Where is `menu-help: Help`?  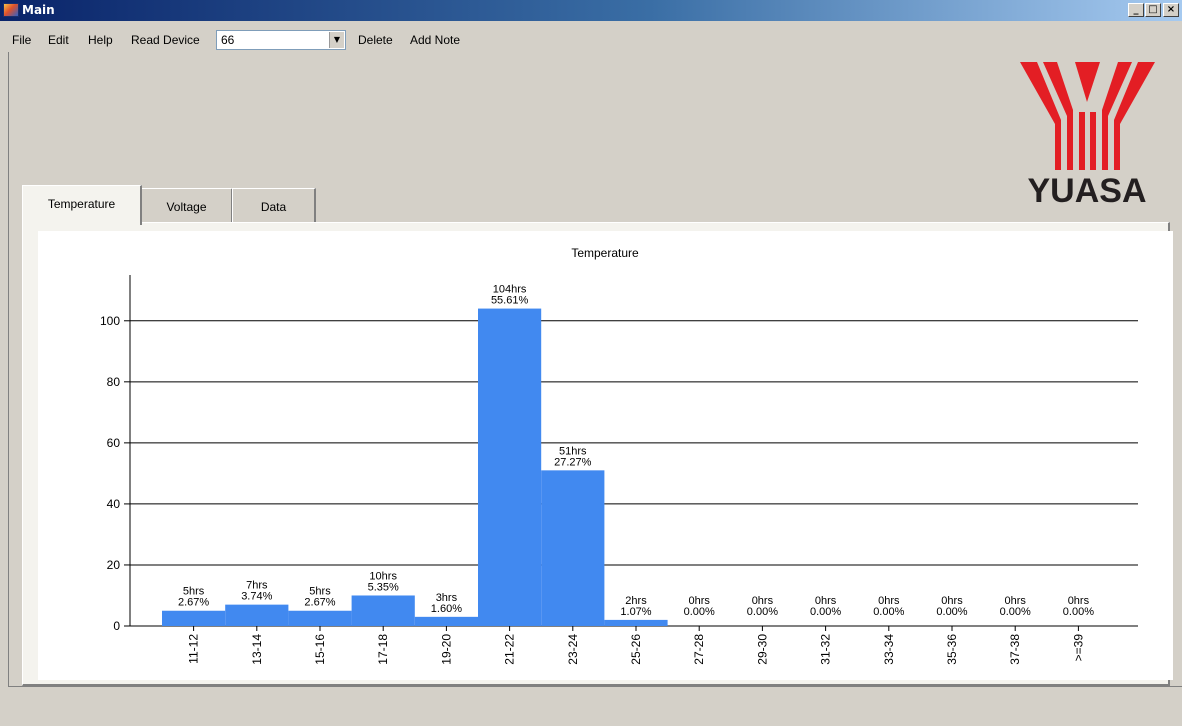 menu-help: Help is located at coordinates (100, 40).